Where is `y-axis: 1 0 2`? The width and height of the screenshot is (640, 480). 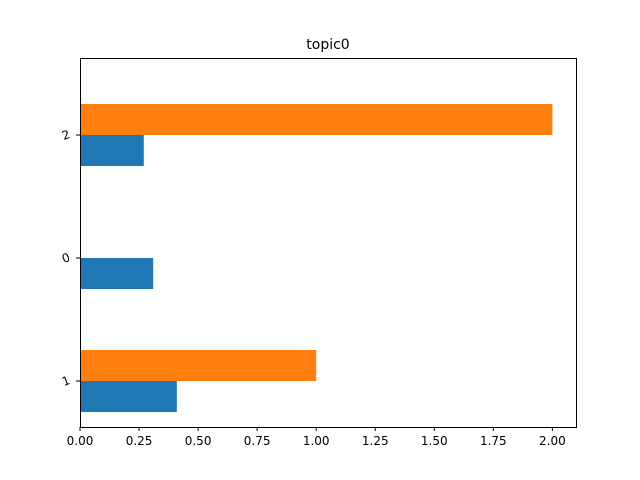
y-axis: 1 0 2 is located at coordinates (70, 258).